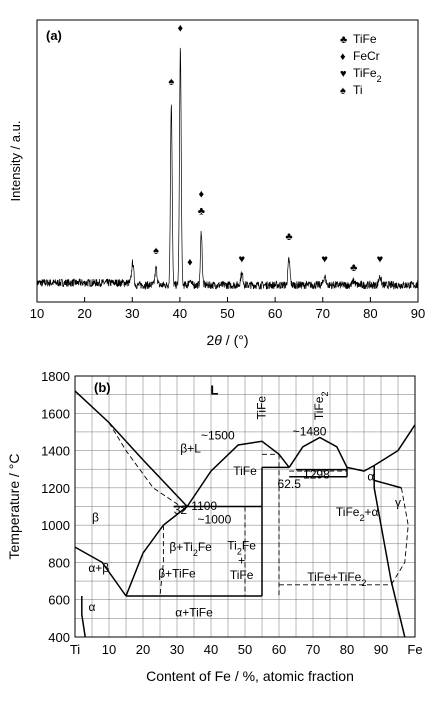 The image size is (444, 701). I want to click on legend-symbol: ♦, so click(343, 57).